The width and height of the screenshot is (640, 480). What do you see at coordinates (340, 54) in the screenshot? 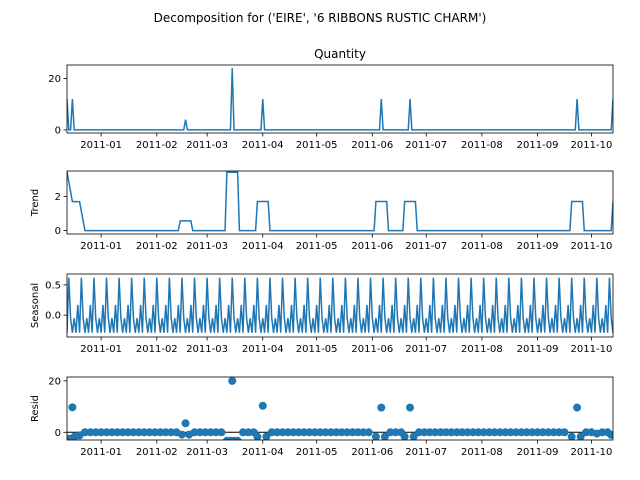
I see `panel-title: Quantity` at bounding box center [340, 54].